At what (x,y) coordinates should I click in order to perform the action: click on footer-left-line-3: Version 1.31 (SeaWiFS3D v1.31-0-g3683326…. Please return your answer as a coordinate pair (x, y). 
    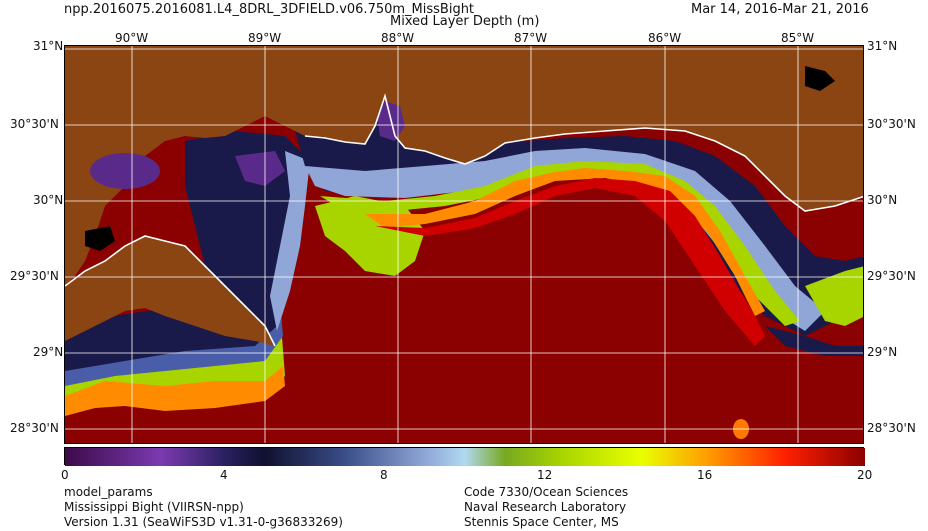
    Looking at the image, I should click on (203, 522).